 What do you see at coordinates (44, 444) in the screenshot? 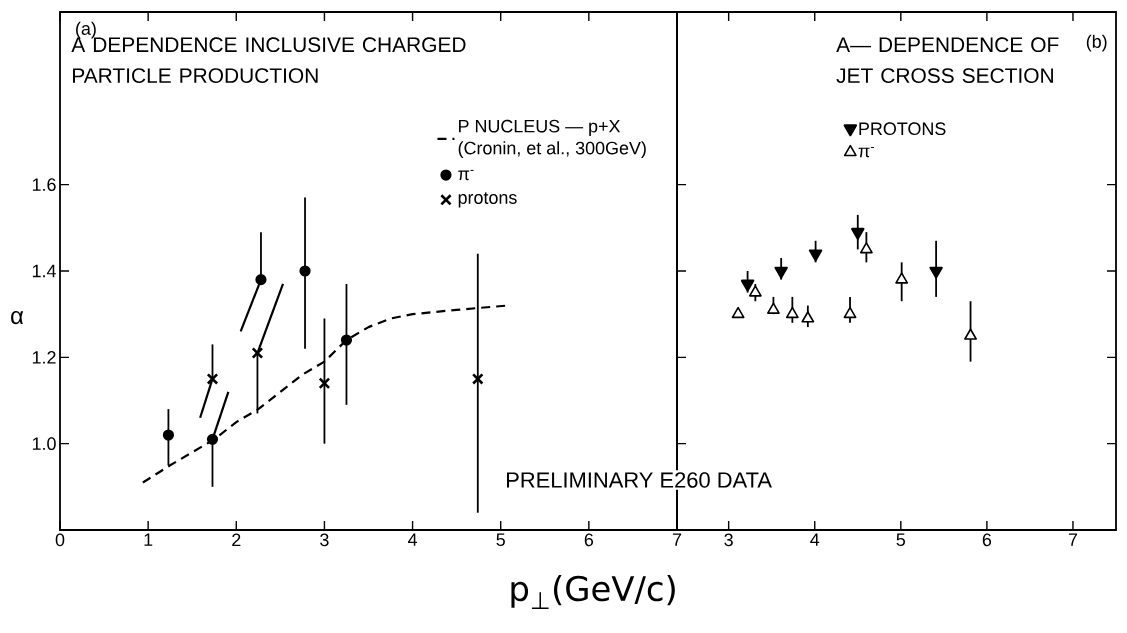
I see `y-tick-label: 1.0` at bounding box center [44, 444].